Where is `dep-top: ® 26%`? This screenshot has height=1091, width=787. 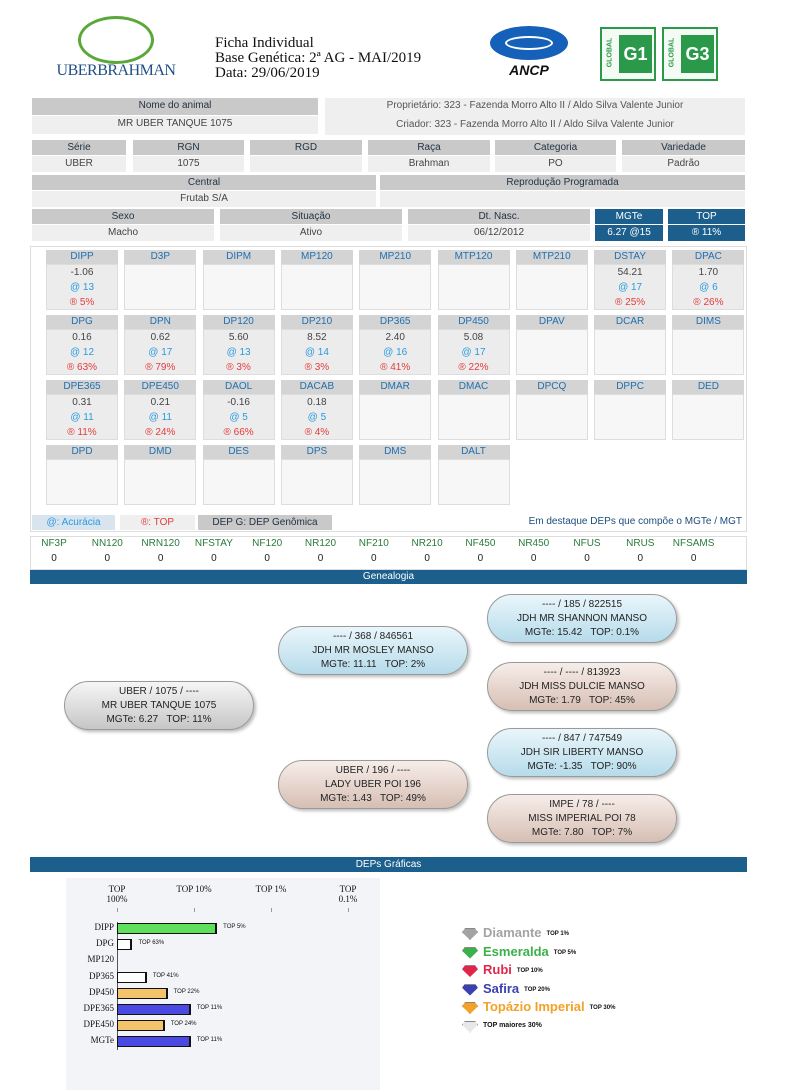
dep-top: ® 26% is located at coordinates (708, 302).